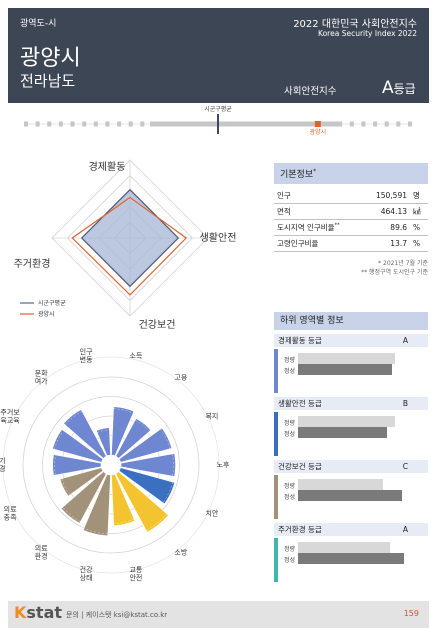 This screenshot has height=630, width=437. Describe the element at coordinates (135, 574) in the screenshot. I see `polar-label: 교통 안전` at that location.